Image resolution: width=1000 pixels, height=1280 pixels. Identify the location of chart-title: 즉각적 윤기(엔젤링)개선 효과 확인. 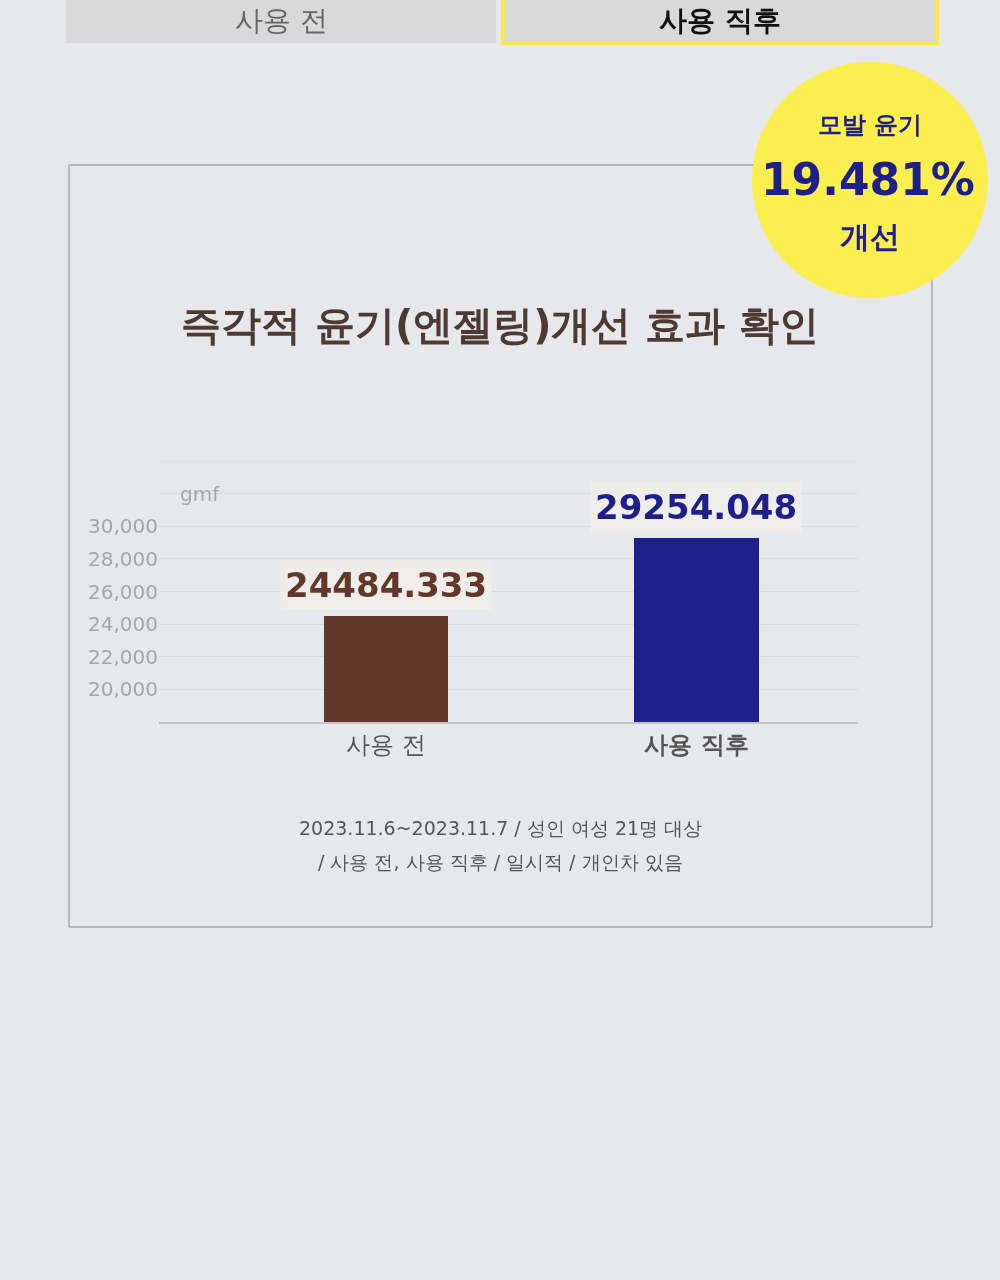
(500, 325).